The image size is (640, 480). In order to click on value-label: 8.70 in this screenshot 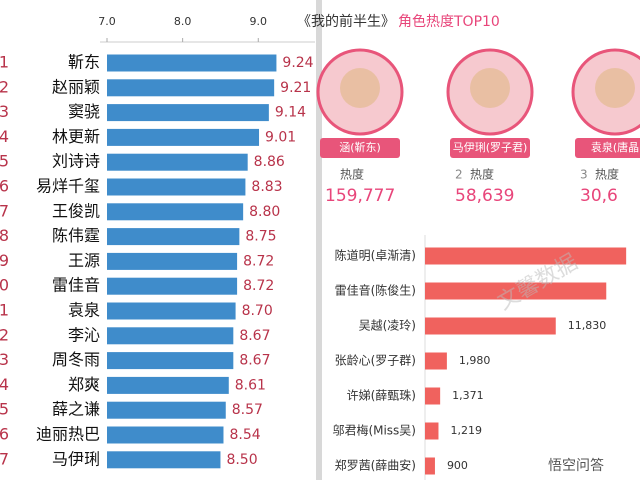, I will do `click(257, 311)`.